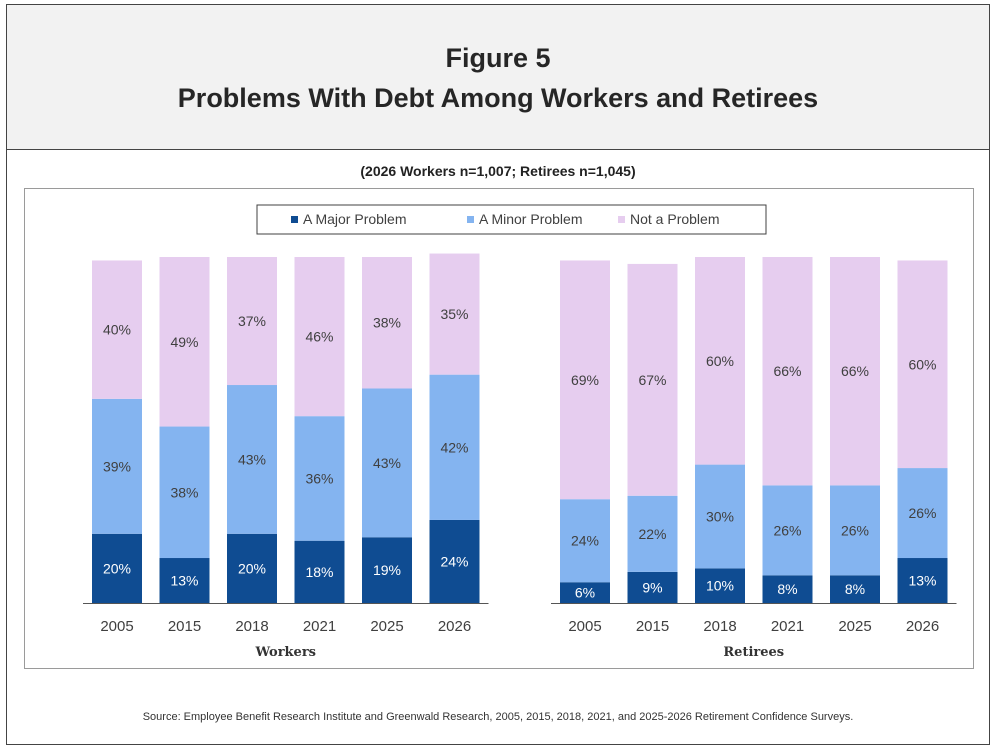 This screenshot has height=751, width=998. I want to click on chart-subtitle: (2026 Workers n=1,007; Retirees n=1,045), so click(498, 171).